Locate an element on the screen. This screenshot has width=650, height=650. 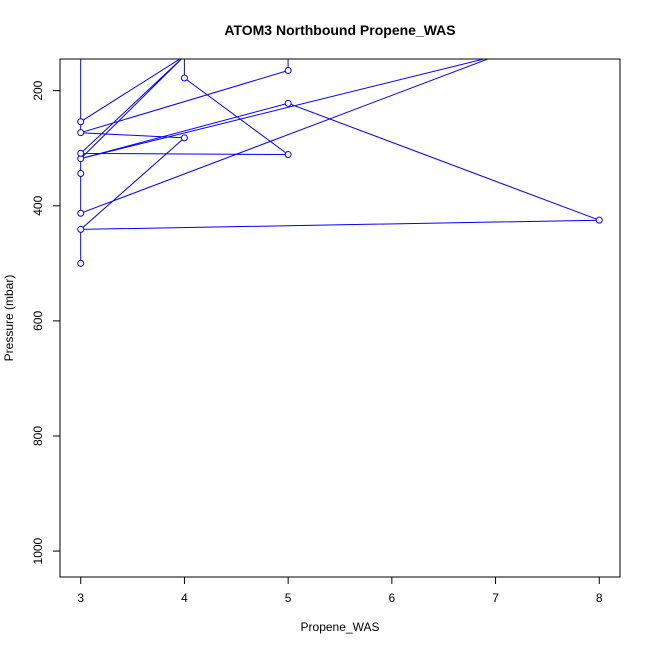
y-tick-label: 1000 is located at coordinates (38, 550).